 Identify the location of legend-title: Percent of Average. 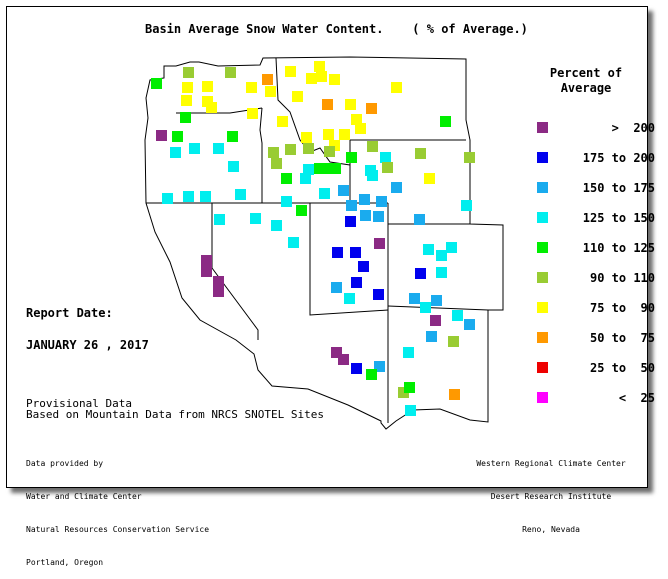
(586, 80).